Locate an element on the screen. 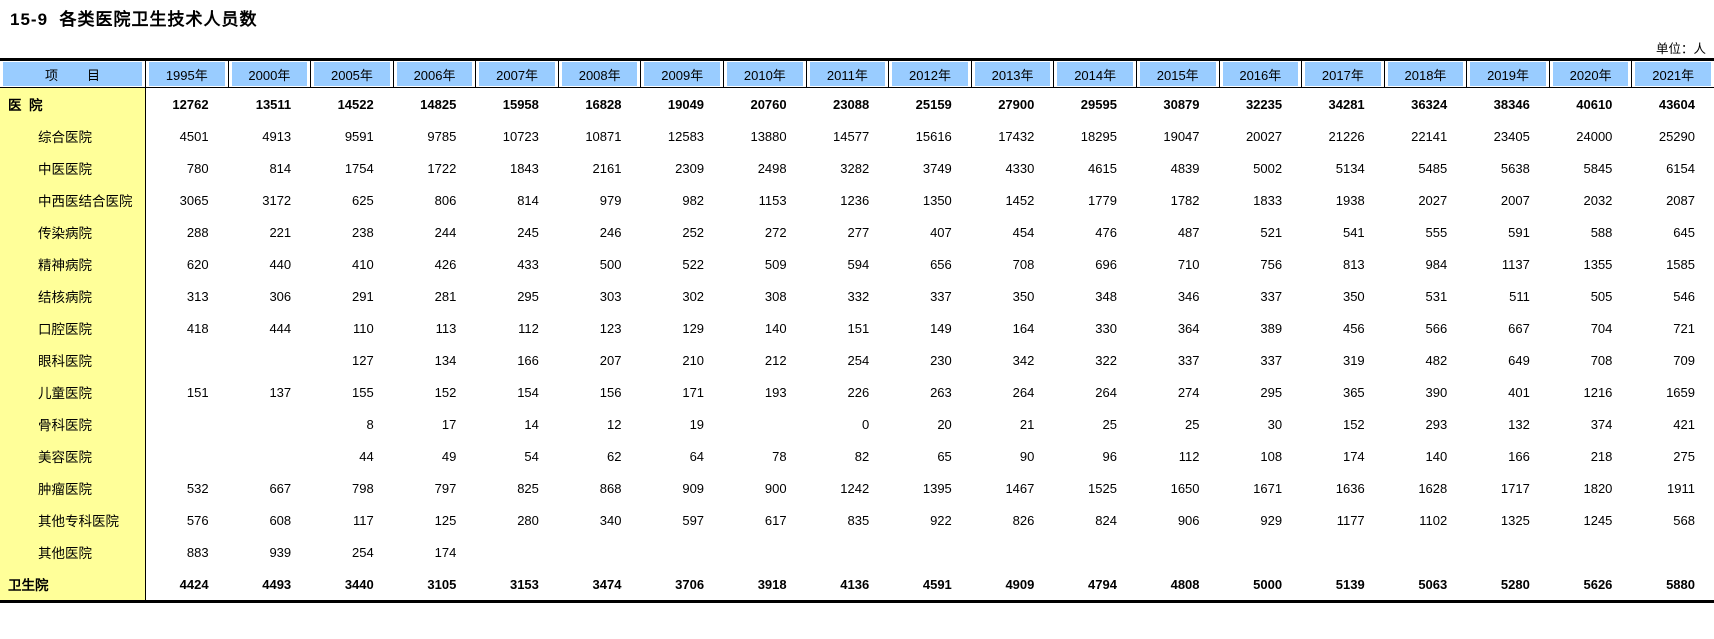 The image size is (1714, 639). value-cell: 825 is located at coordinates (528, 488).